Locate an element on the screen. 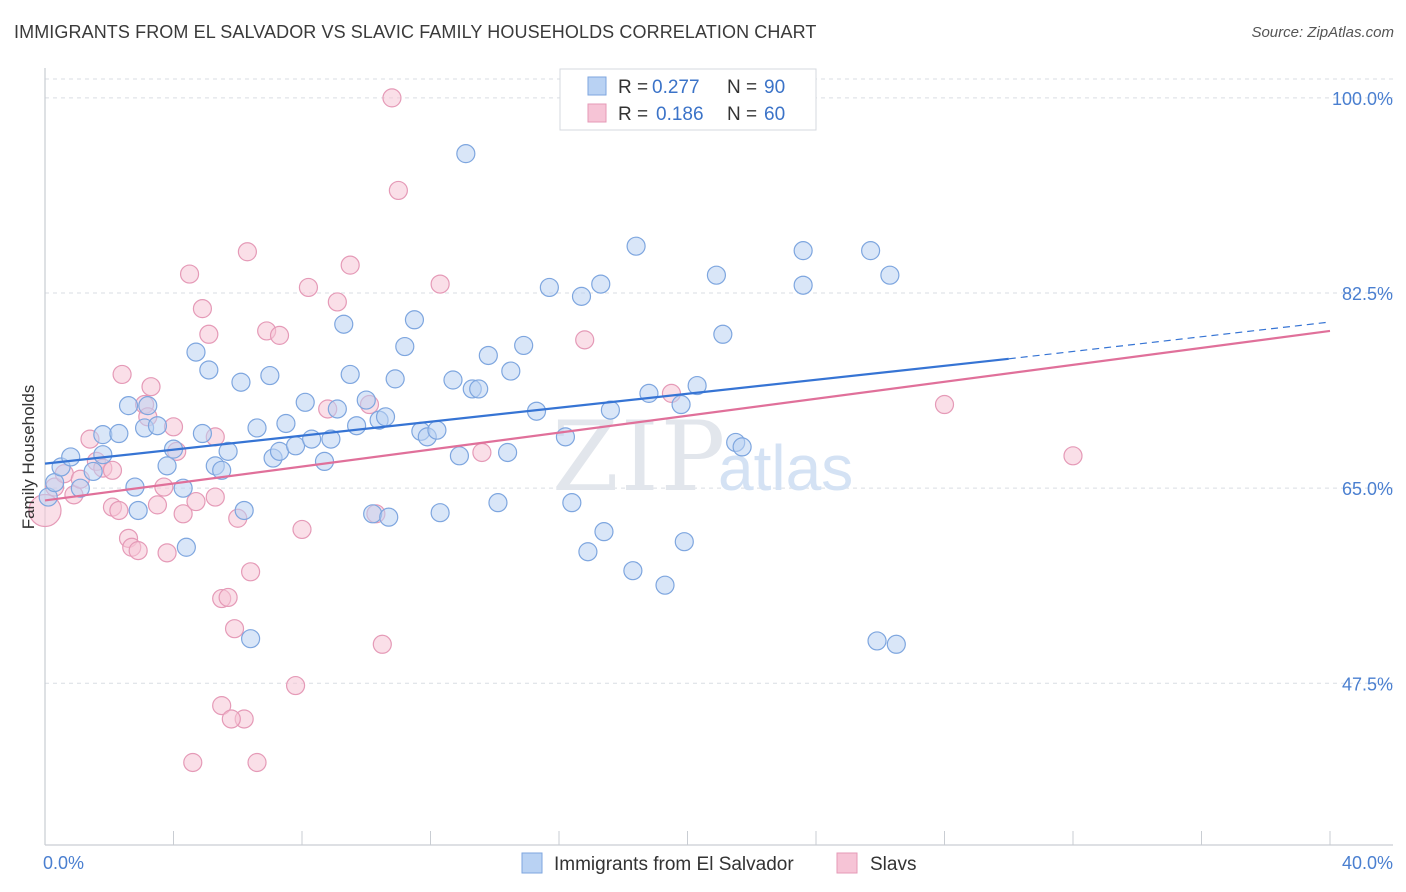 This screenshot has height=892, width=1406. legend-n-value-2: 60 is located at coordinates (774, 114).